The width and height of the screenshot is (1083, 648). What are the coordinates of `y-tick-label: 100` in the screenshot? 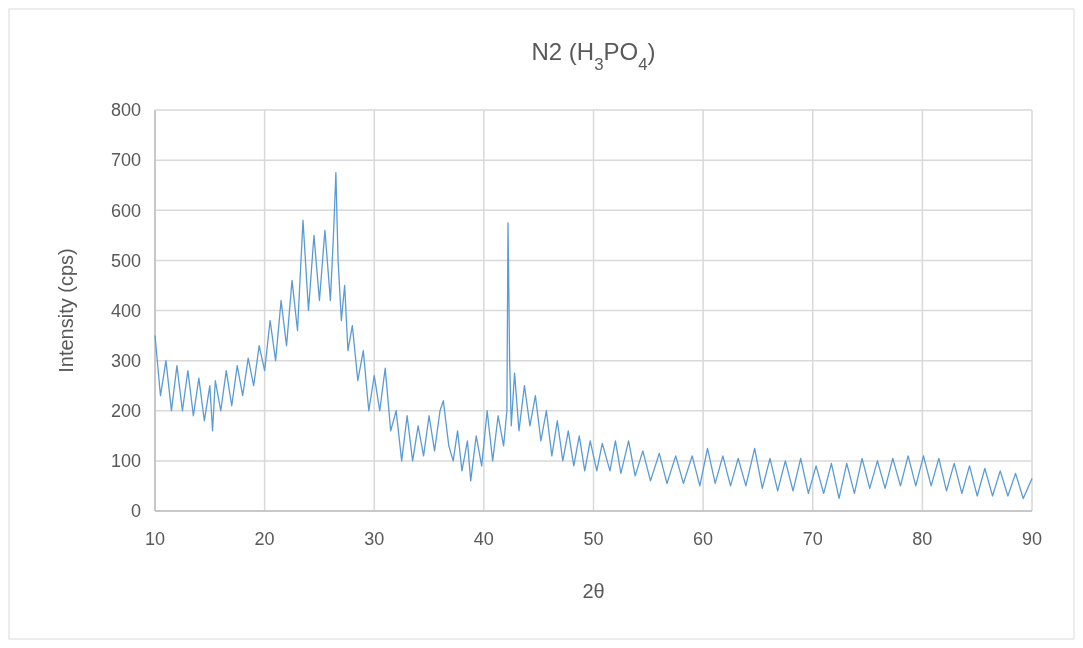 It's located at (125, 461).